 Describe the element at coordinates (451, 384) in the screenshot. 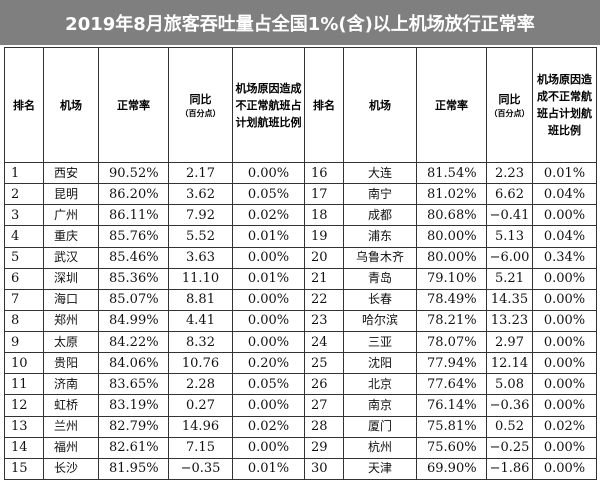

I see `cell-rate-right: 77.64%` at that location.